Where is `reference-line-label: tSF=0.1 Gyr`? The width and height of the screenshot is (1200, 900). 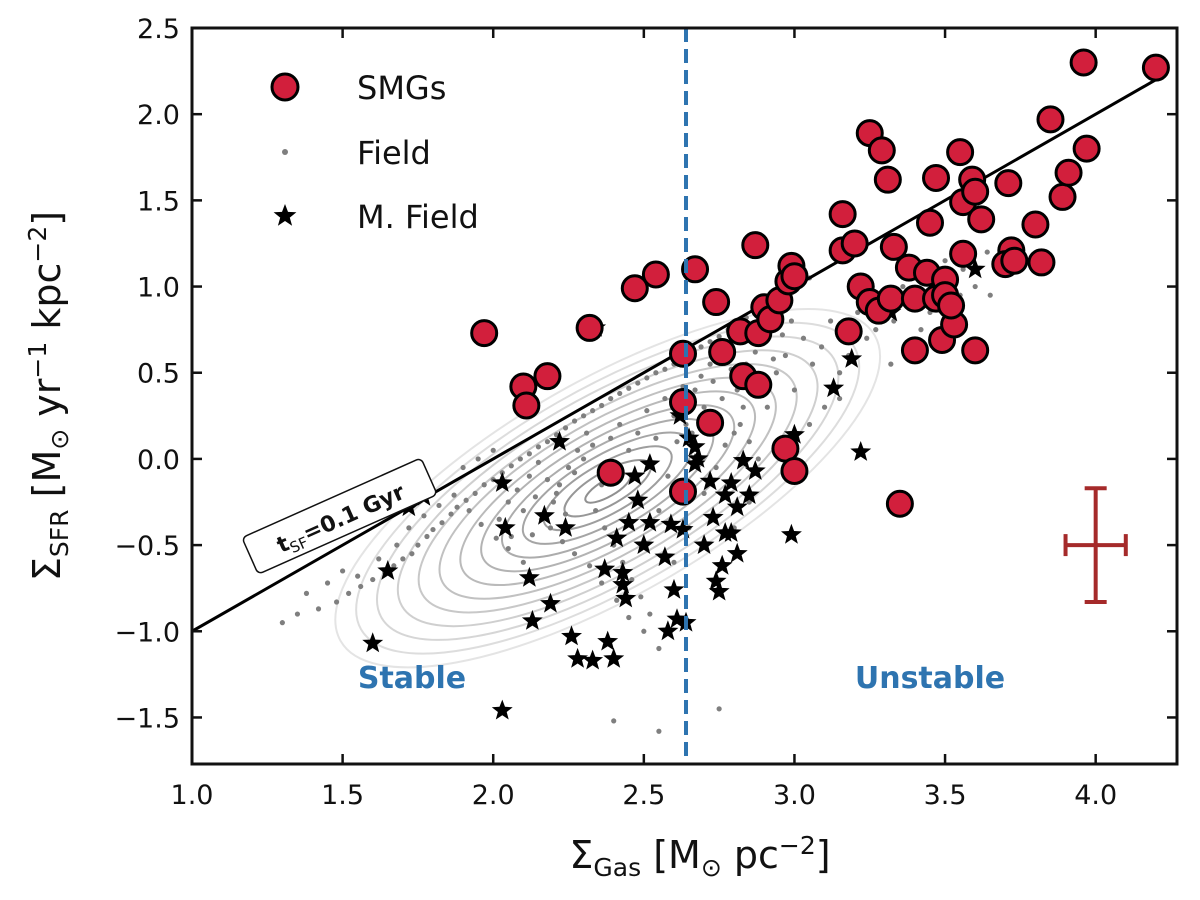 reference-line-label: tSF=0.1 Gyr is located at coordinates (339, 516).